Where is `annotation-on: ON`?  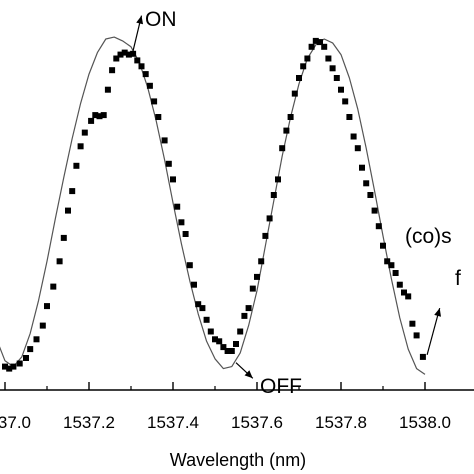 annotation-on: ON is located at coordinates (154, 29).